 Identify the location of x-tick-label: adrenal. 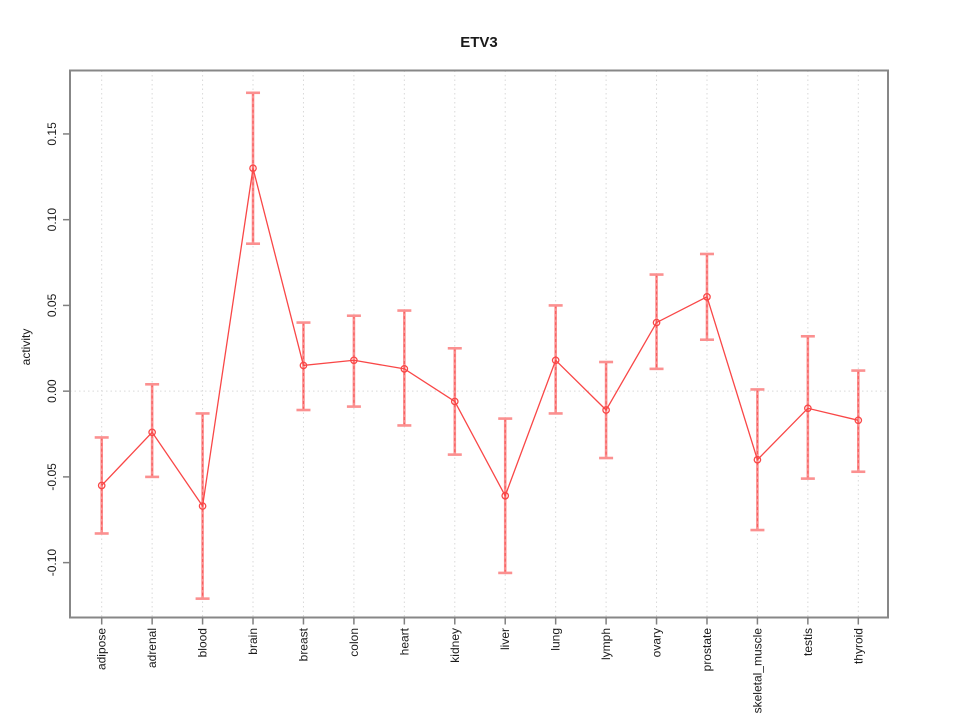
(152, 648).